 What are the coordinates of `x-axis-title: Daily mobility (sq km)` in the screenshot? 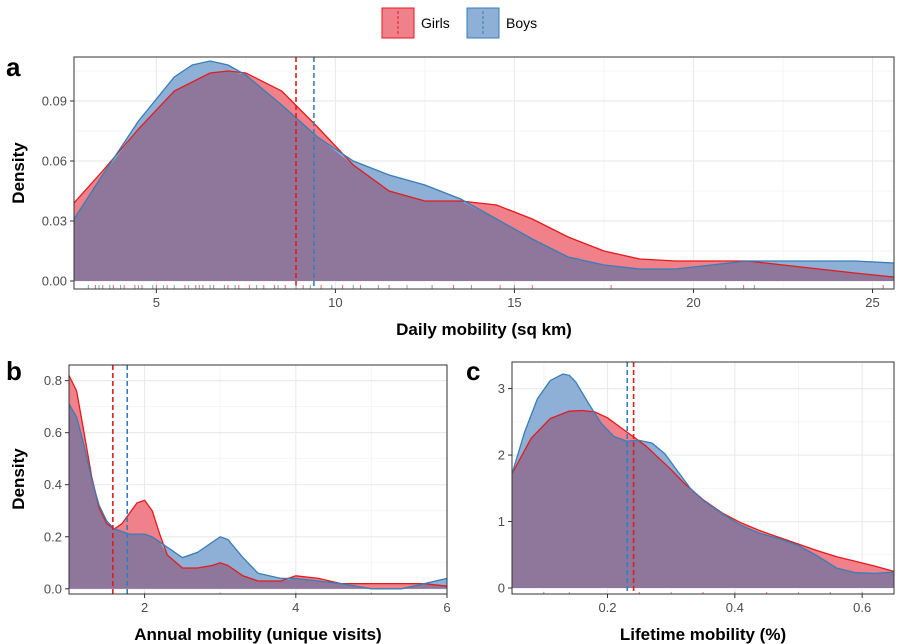 It's located at (484, 329).